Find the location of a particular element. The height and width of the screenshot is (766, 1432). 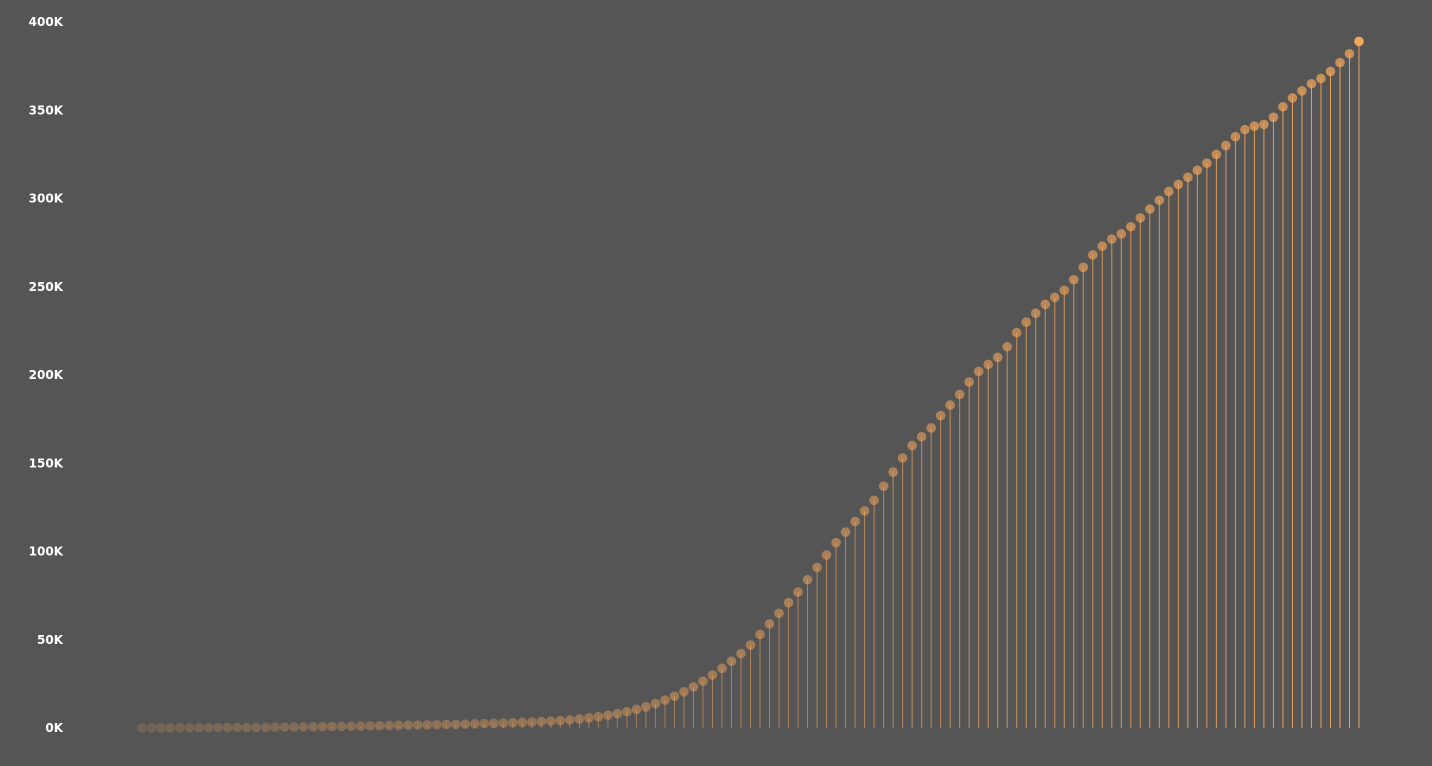

lollipop-dot-latest is located at coordinates (1359, 41).